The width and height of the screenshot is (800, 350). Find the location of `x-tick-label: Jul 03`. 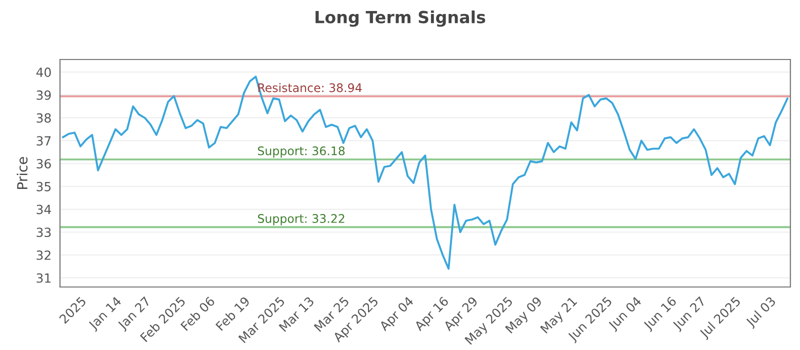

x-tick-label: Jul 03 is located at coordinates (761, 312).